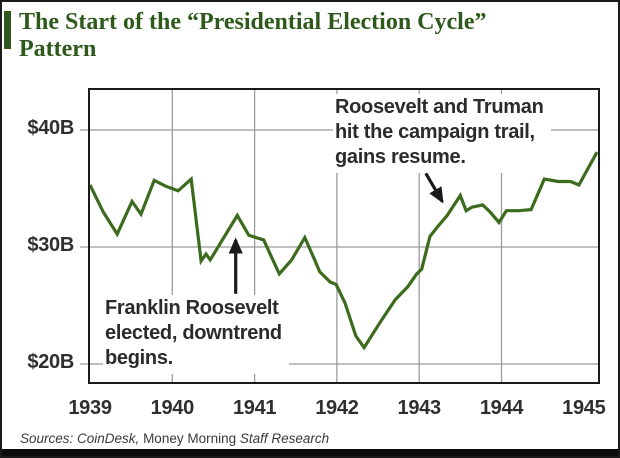 Image resolution: width=620 pixels, height=458 pixels. Describe the element at coordinates (310, 452) in the screenshot. I see `bottom-bar` at that location.